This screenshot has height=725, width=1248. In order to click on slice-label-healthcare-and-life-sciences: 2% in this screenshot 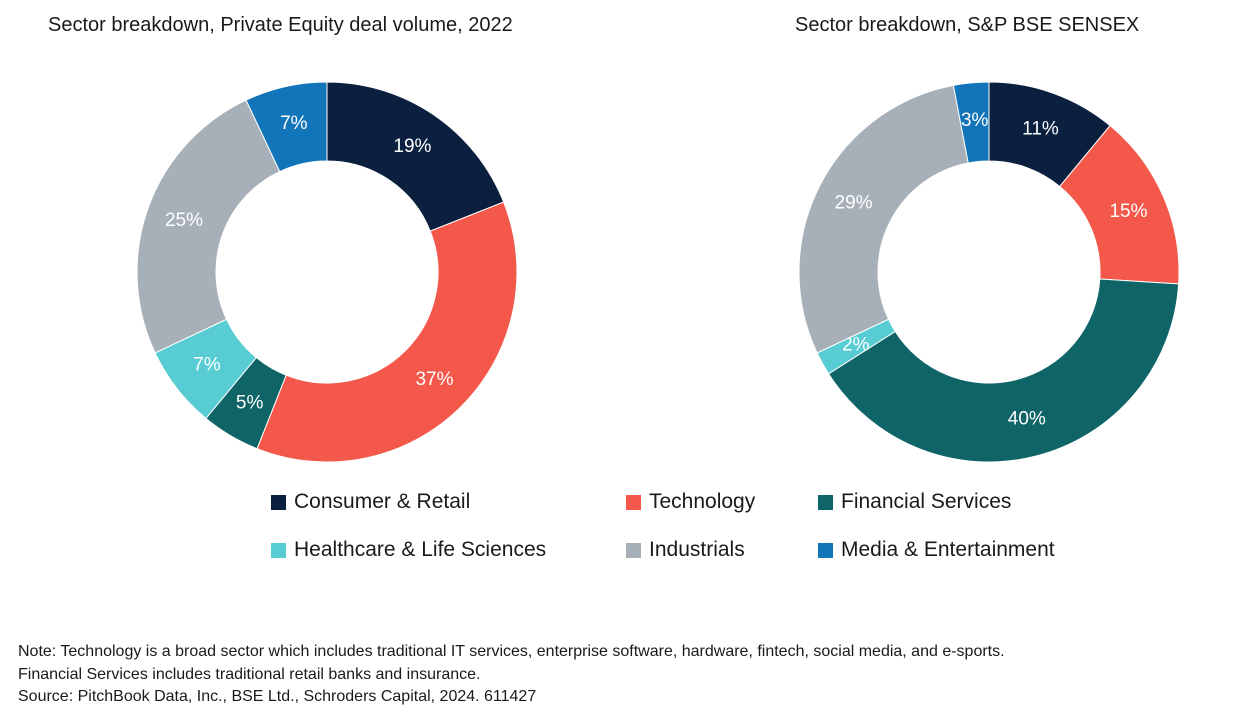, I will do `click(856, 345)`.